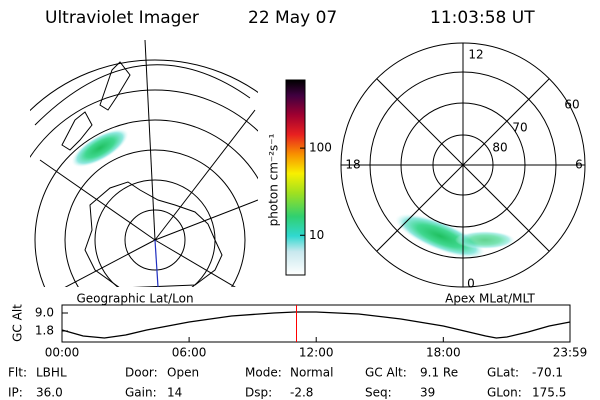 The height and width of the screenshot is (400, 600). What do you see at coordinates (490, 299) in the screenshot?
I see `mag-label: Apex MLat/MLT` at bounding box center [490, 299].